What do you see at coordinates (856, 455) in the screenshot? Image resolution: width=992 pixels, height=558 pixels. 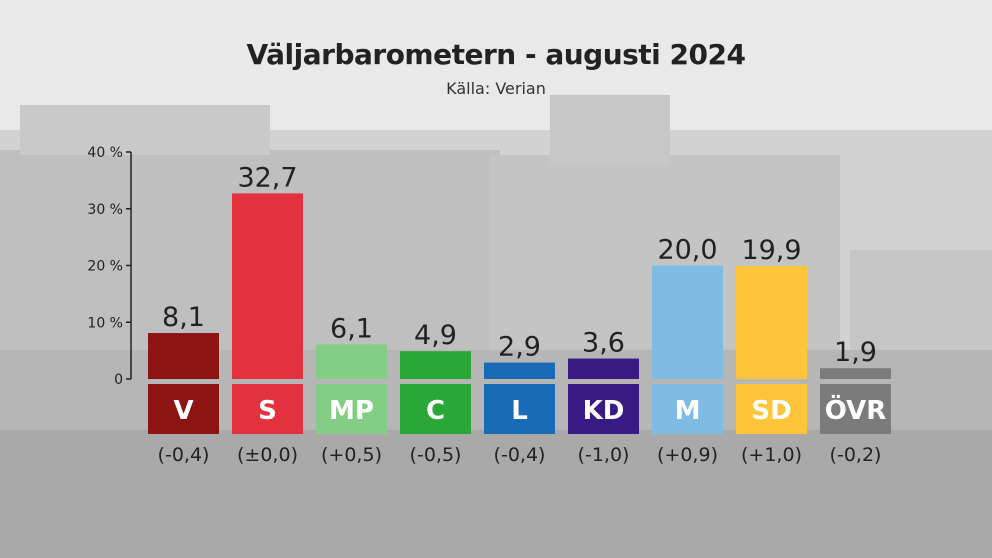 I see `change-label: (-0,2)` at bounding box center [856, 455].